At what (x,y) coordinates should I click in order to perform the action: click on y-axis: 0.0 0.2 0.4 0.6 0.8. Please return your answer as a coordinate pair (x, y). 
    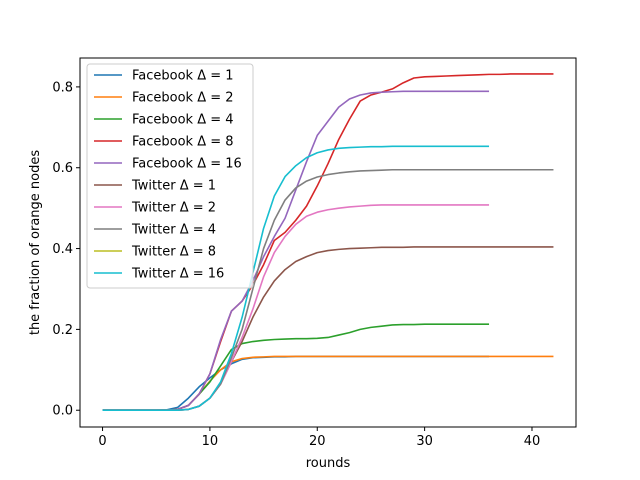
    Looking at the image, I should click on (66, 249).